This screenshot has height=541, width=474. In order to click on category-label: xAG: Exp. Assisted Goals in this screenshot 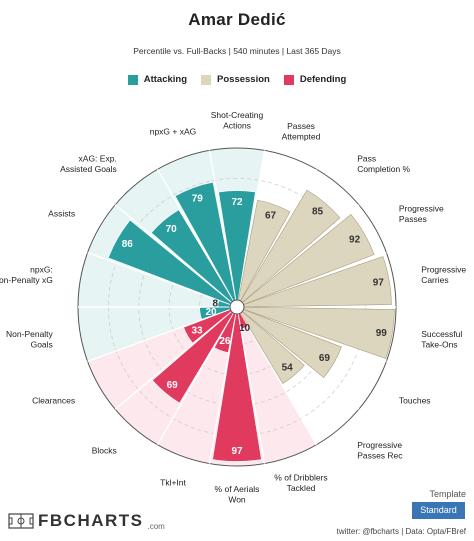, I will do `click(88, 164)`.